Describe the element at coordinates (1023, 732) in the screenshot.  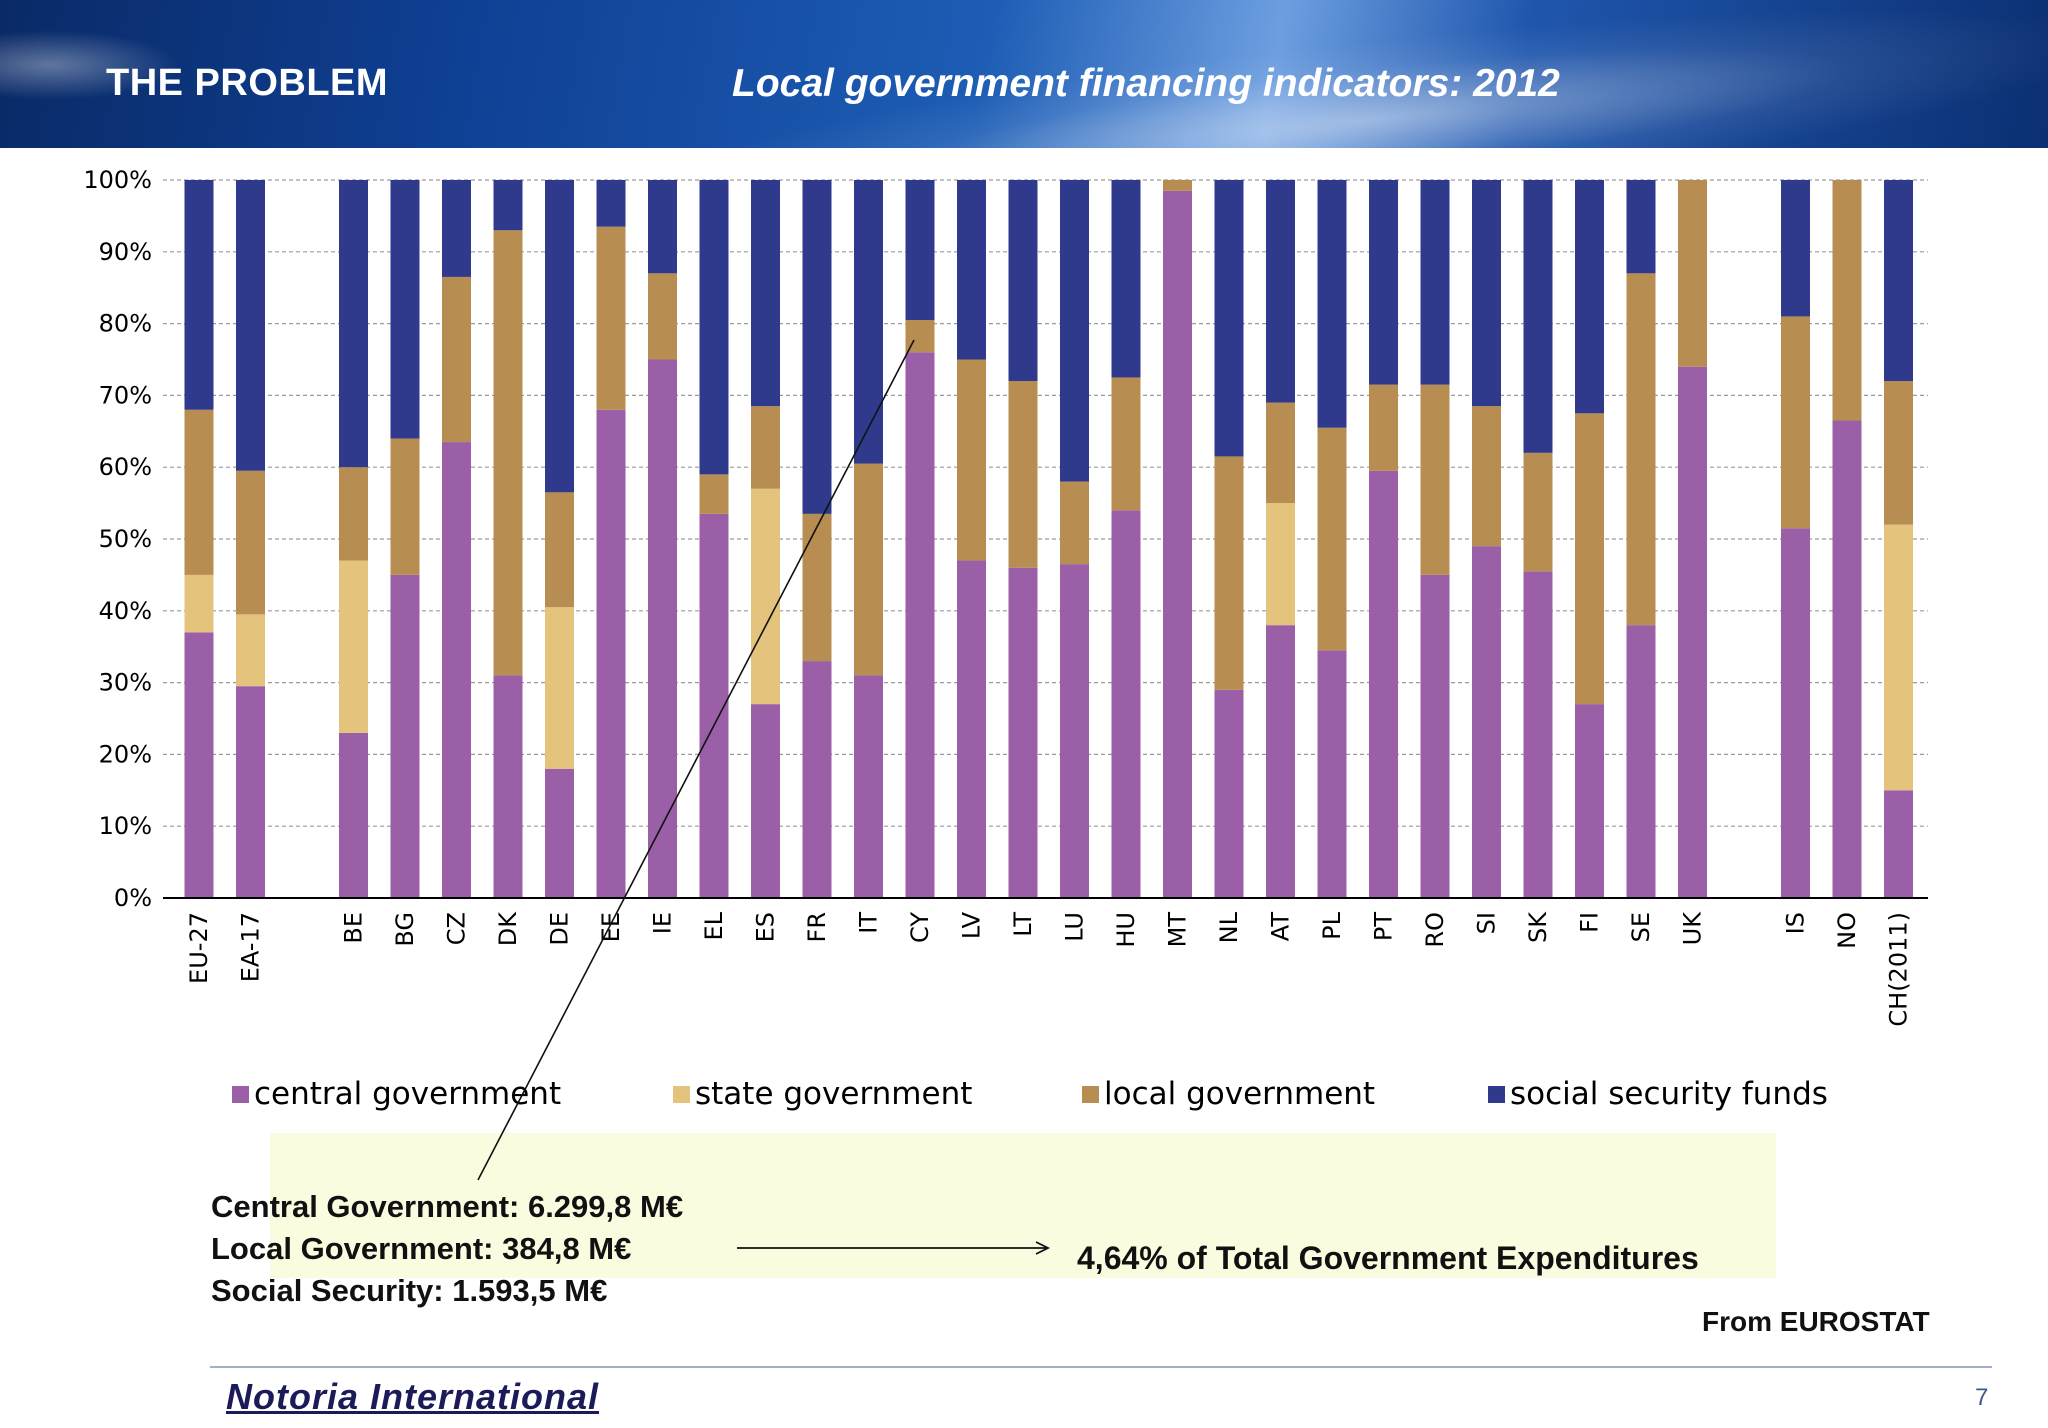
I see `bar-segment-central-government-lt` at that location.